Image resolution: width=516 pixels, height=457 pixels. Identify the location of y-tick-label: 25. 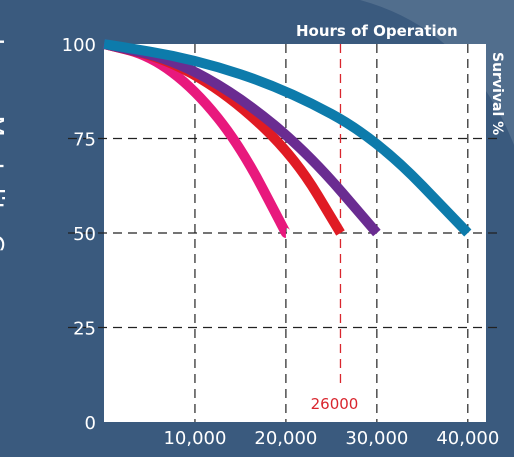
(84, 329).